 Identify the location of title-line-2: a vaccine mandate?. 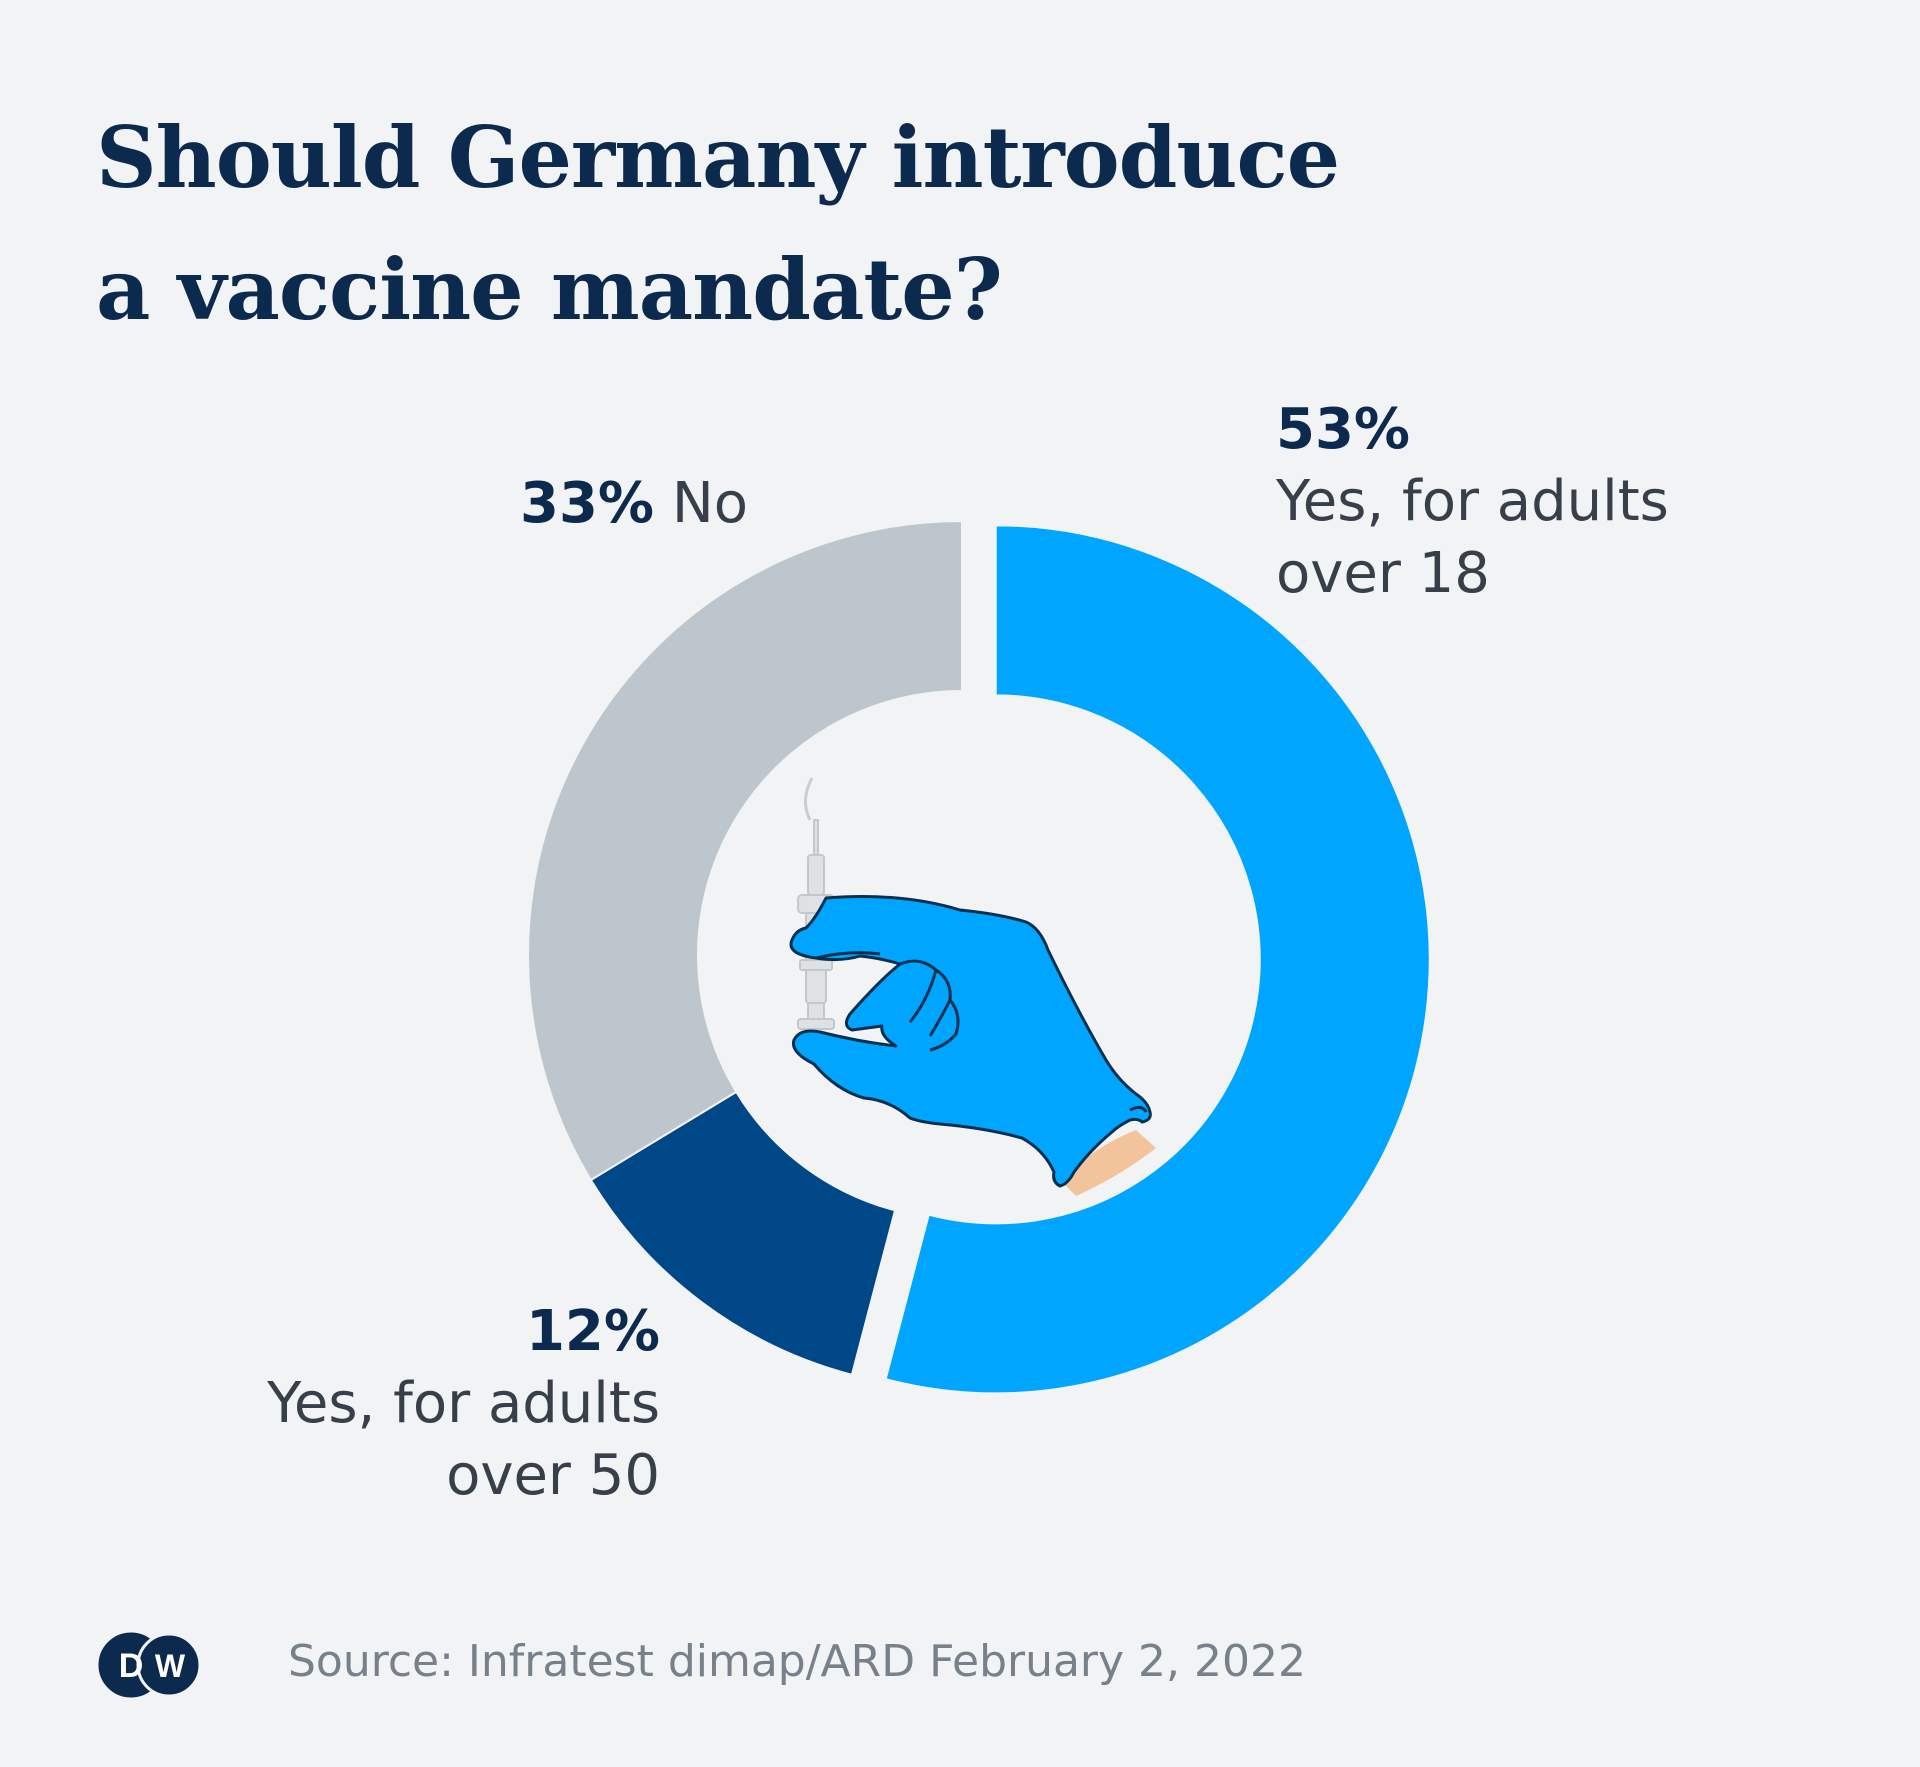
(549, 289).